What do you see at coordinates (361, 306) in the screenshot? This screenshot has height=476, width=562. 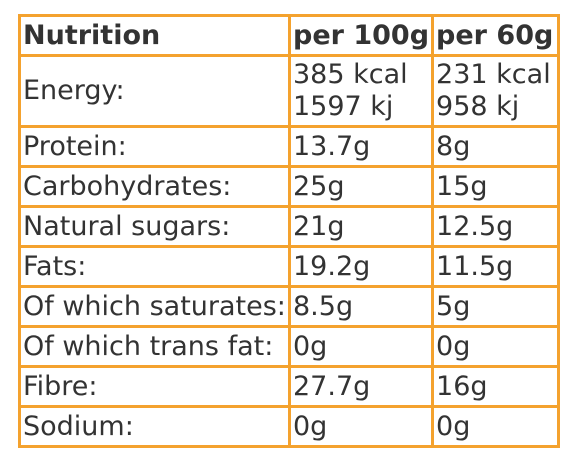 I see `value-per-100g: 8.5g` at bounding box center [361, 306].